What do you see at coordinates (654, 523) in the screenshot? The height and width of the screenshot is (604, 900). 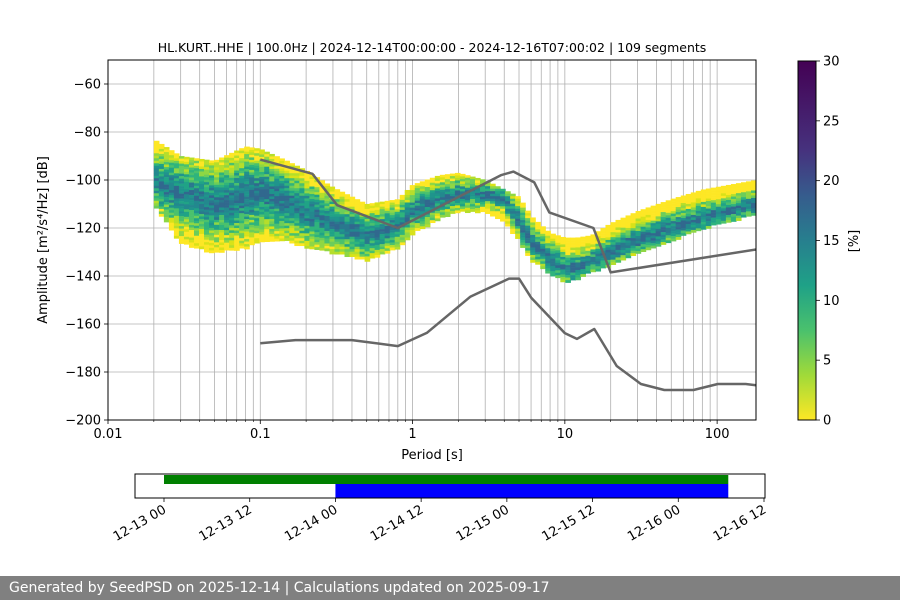 I see `timeline-tick-label: 12-16 00` at bounding box center [654, 523].